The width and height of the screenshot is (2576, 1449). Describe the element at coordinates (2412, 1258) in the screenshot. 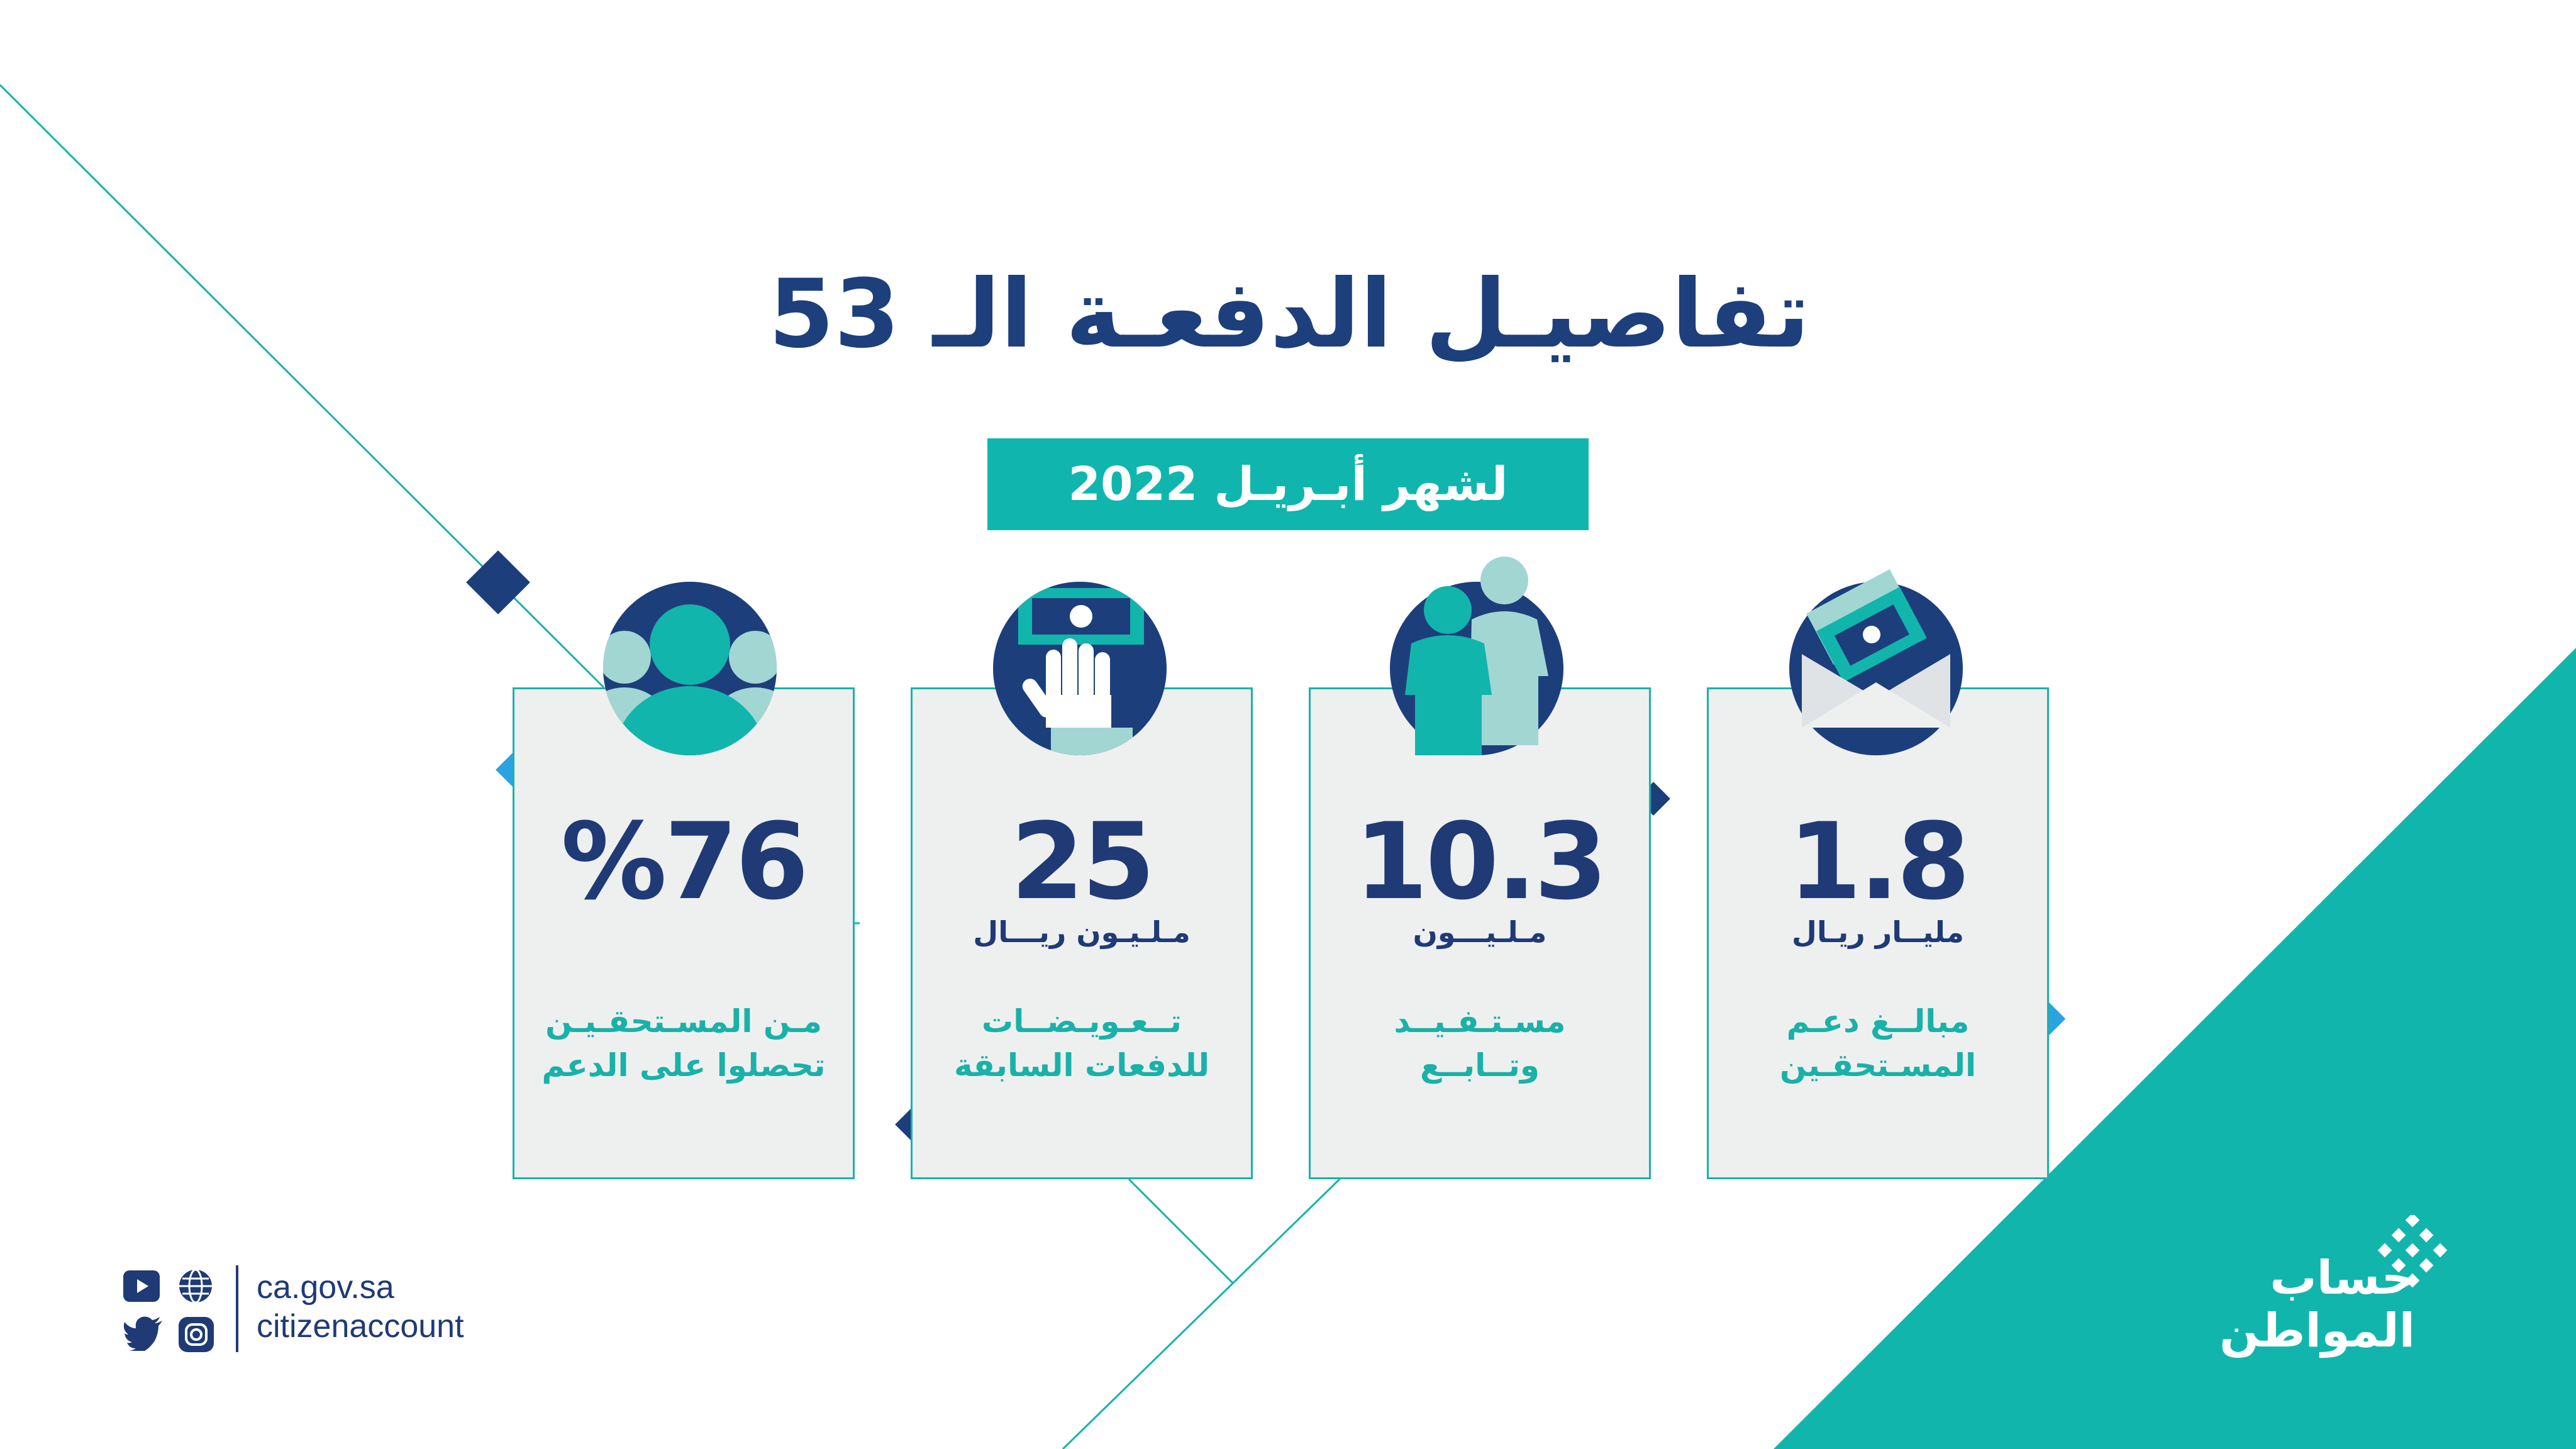

I see `logo-mark-icon` at that location.